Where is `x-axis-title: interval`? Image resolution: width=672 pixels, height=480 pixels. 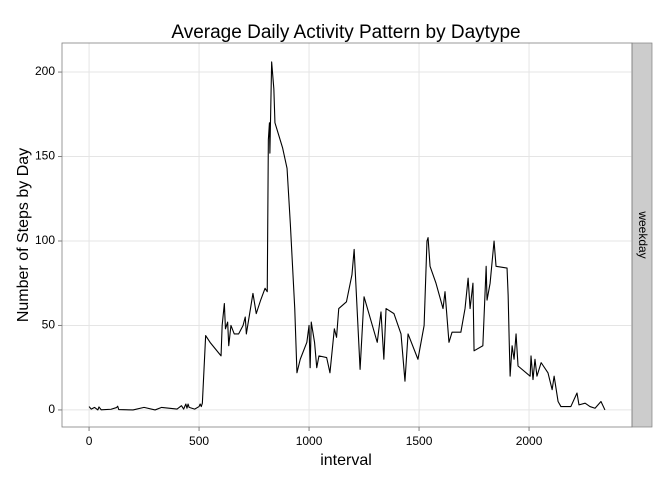
x-axis-title: interval is located at coordinates (346, 460).